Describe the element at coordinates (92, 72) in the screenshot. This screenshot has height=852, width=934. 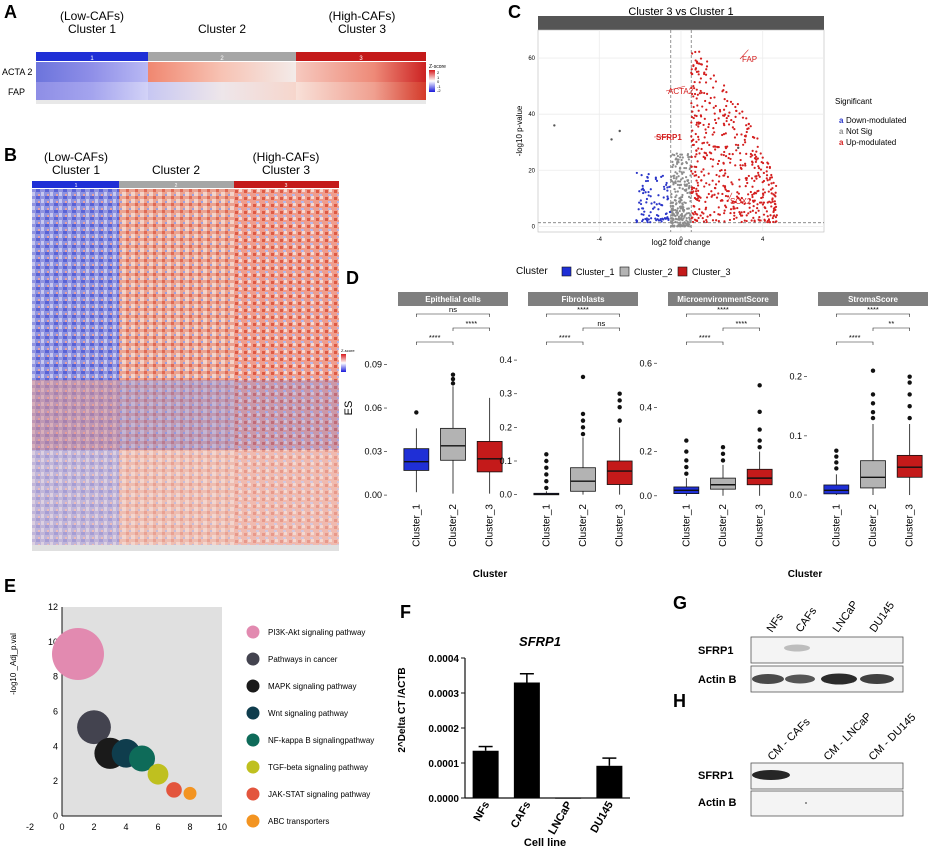
I see `panel-a-acta2-cluster1` at that location.